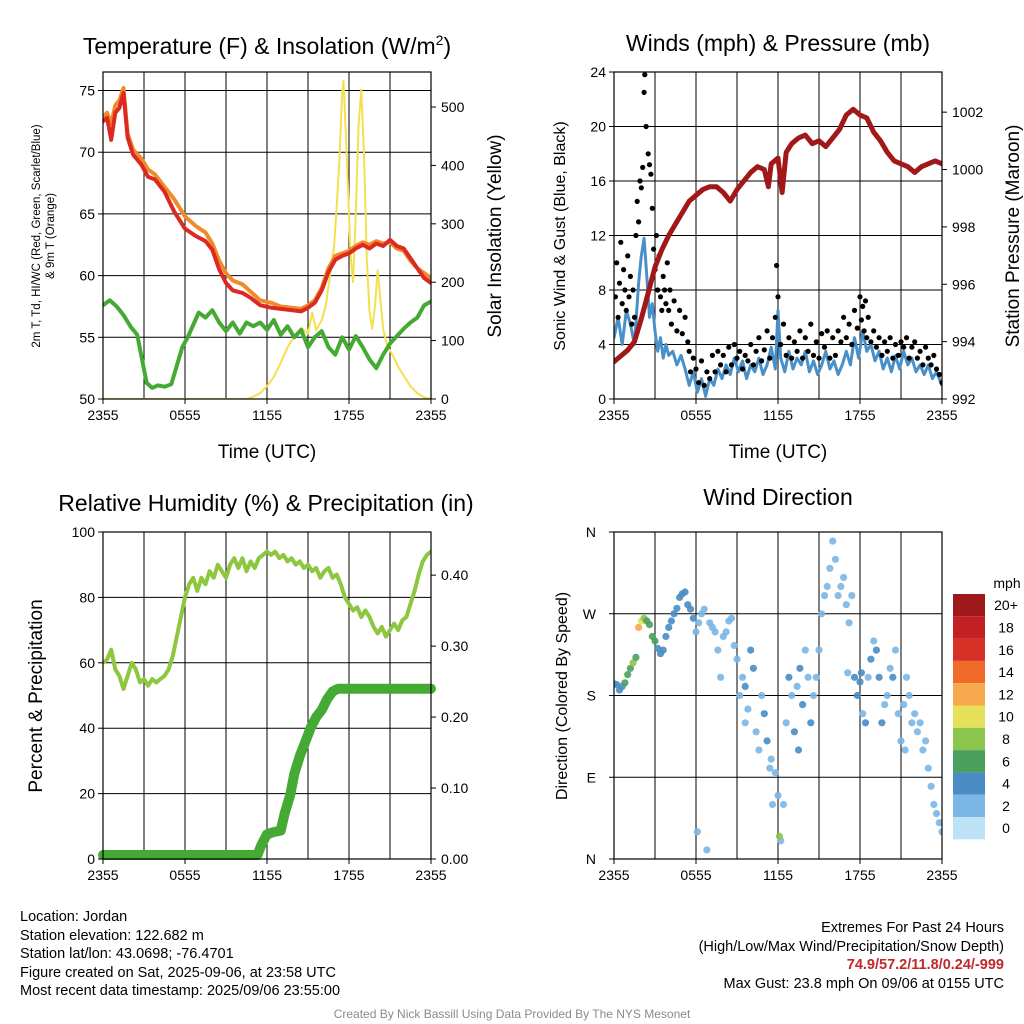 This screenshot has height=1024, width=1024. What do you see at coordinates (695, 875) in the screenshot?
I see `wind-direction-xtick-label: 0555` at bounding box center [695, 875].